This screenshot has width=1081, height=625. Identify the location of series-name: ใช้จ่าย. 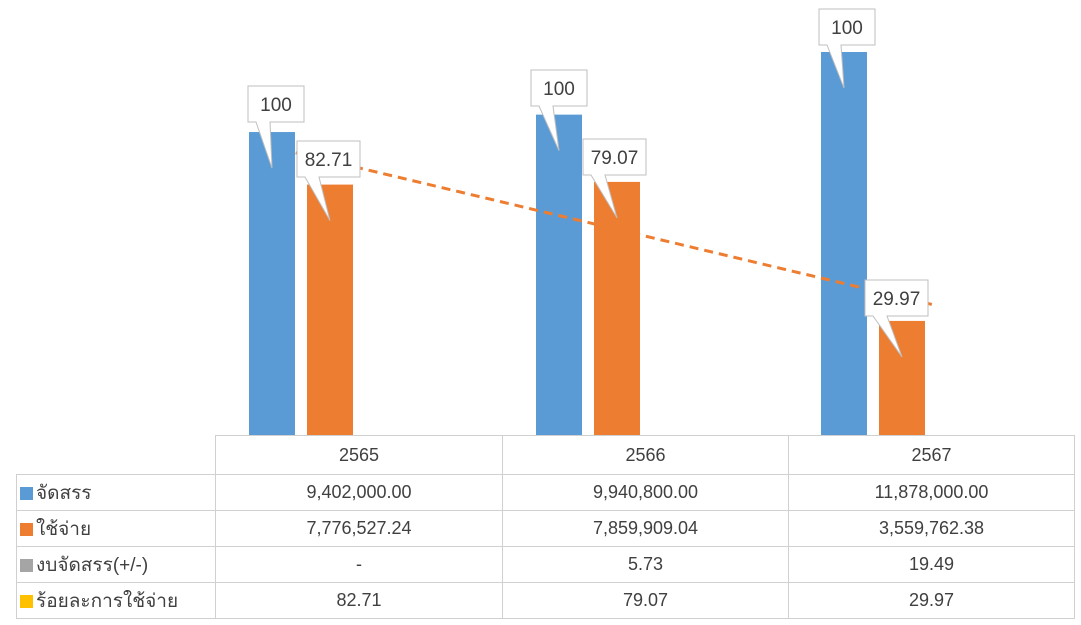
(64, 529).